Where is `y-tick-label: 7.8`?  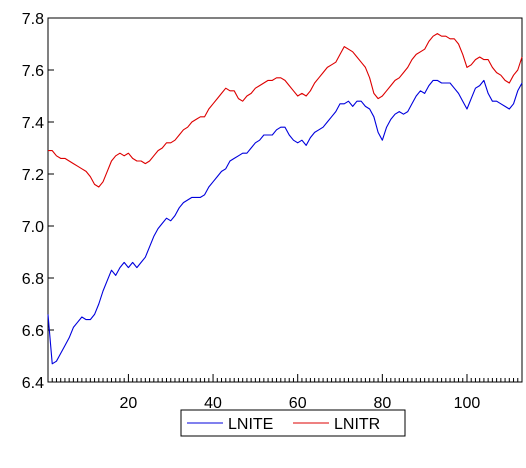
y-tick-label: 7.8 is located at coordinates (33, 19).